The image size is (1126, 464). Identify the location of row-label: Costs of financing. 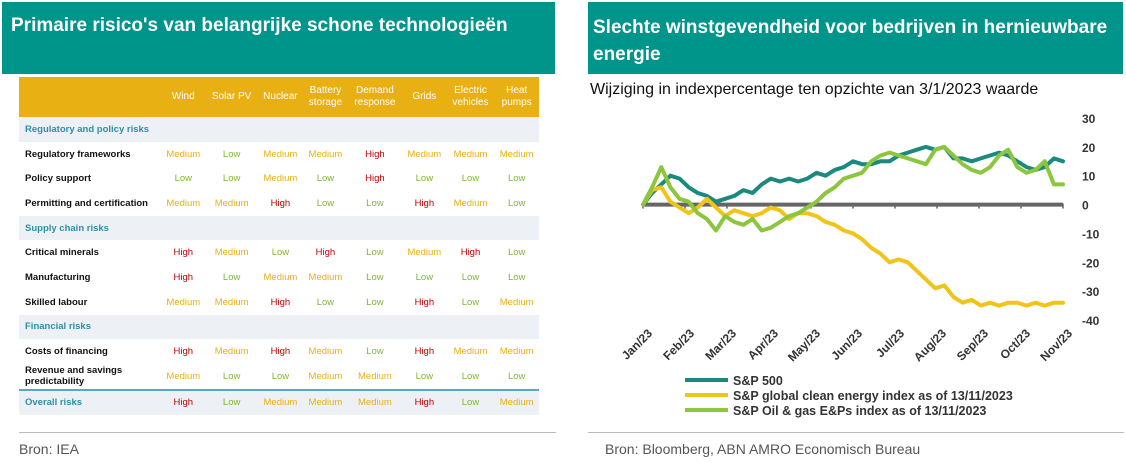
(66, 352).